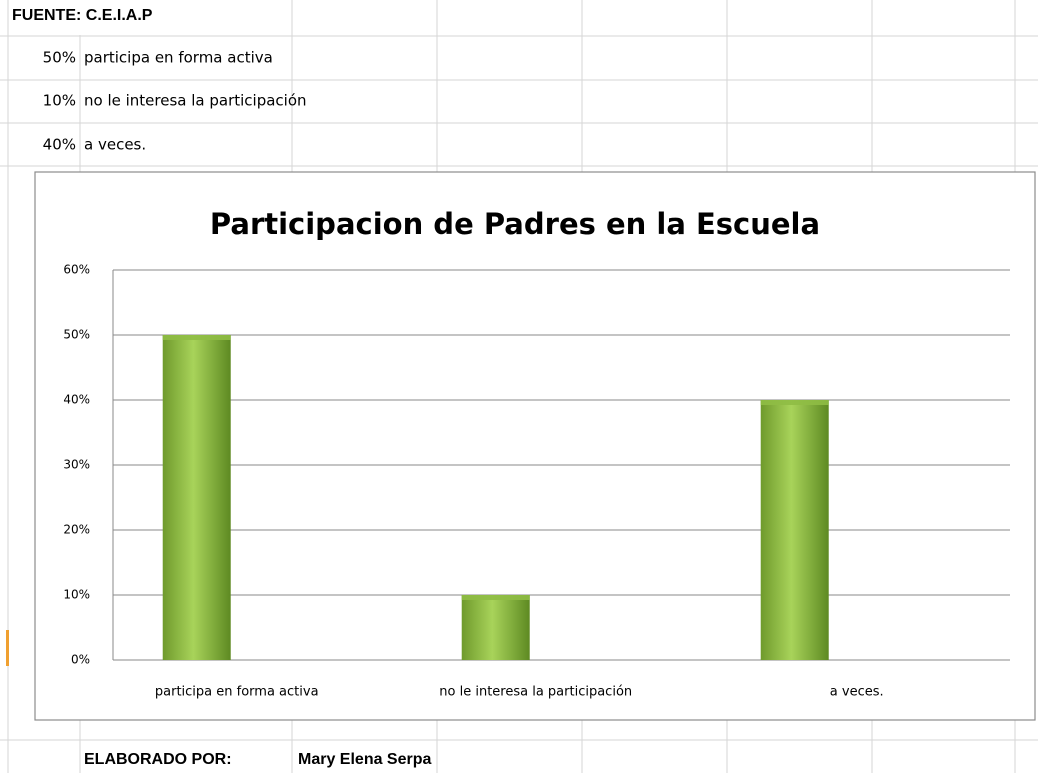 This screenshot has height=773, width=1038. I want to click on pct-cell: 50%, so click(59, 58).